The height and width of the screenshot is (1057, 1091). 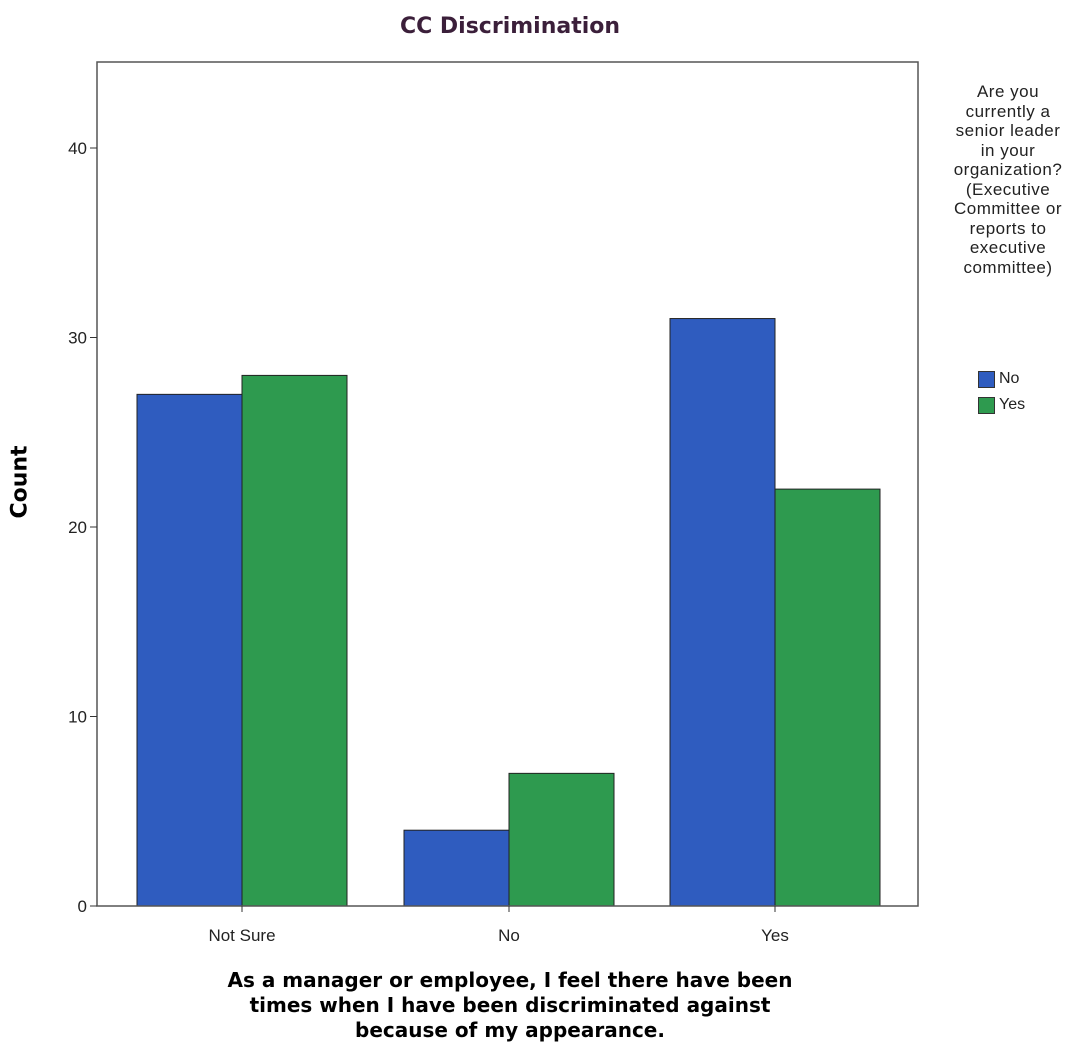 I want to click on bar-no-yes, so click(x=722, y=612).